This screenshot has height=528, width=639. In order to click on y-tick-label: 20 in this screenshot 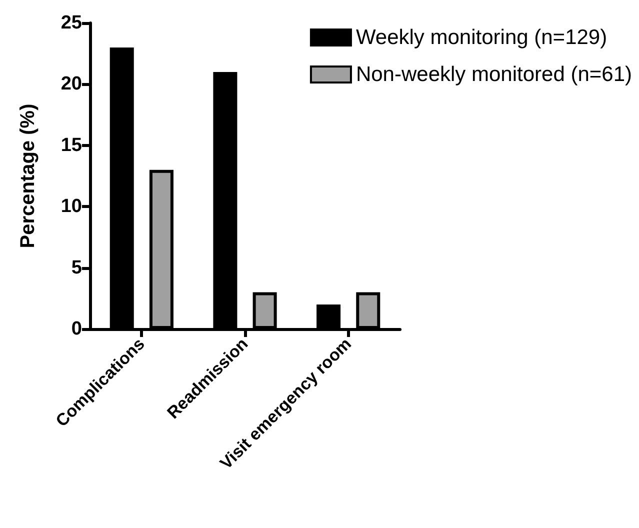, I will do `click(71, 84)`.